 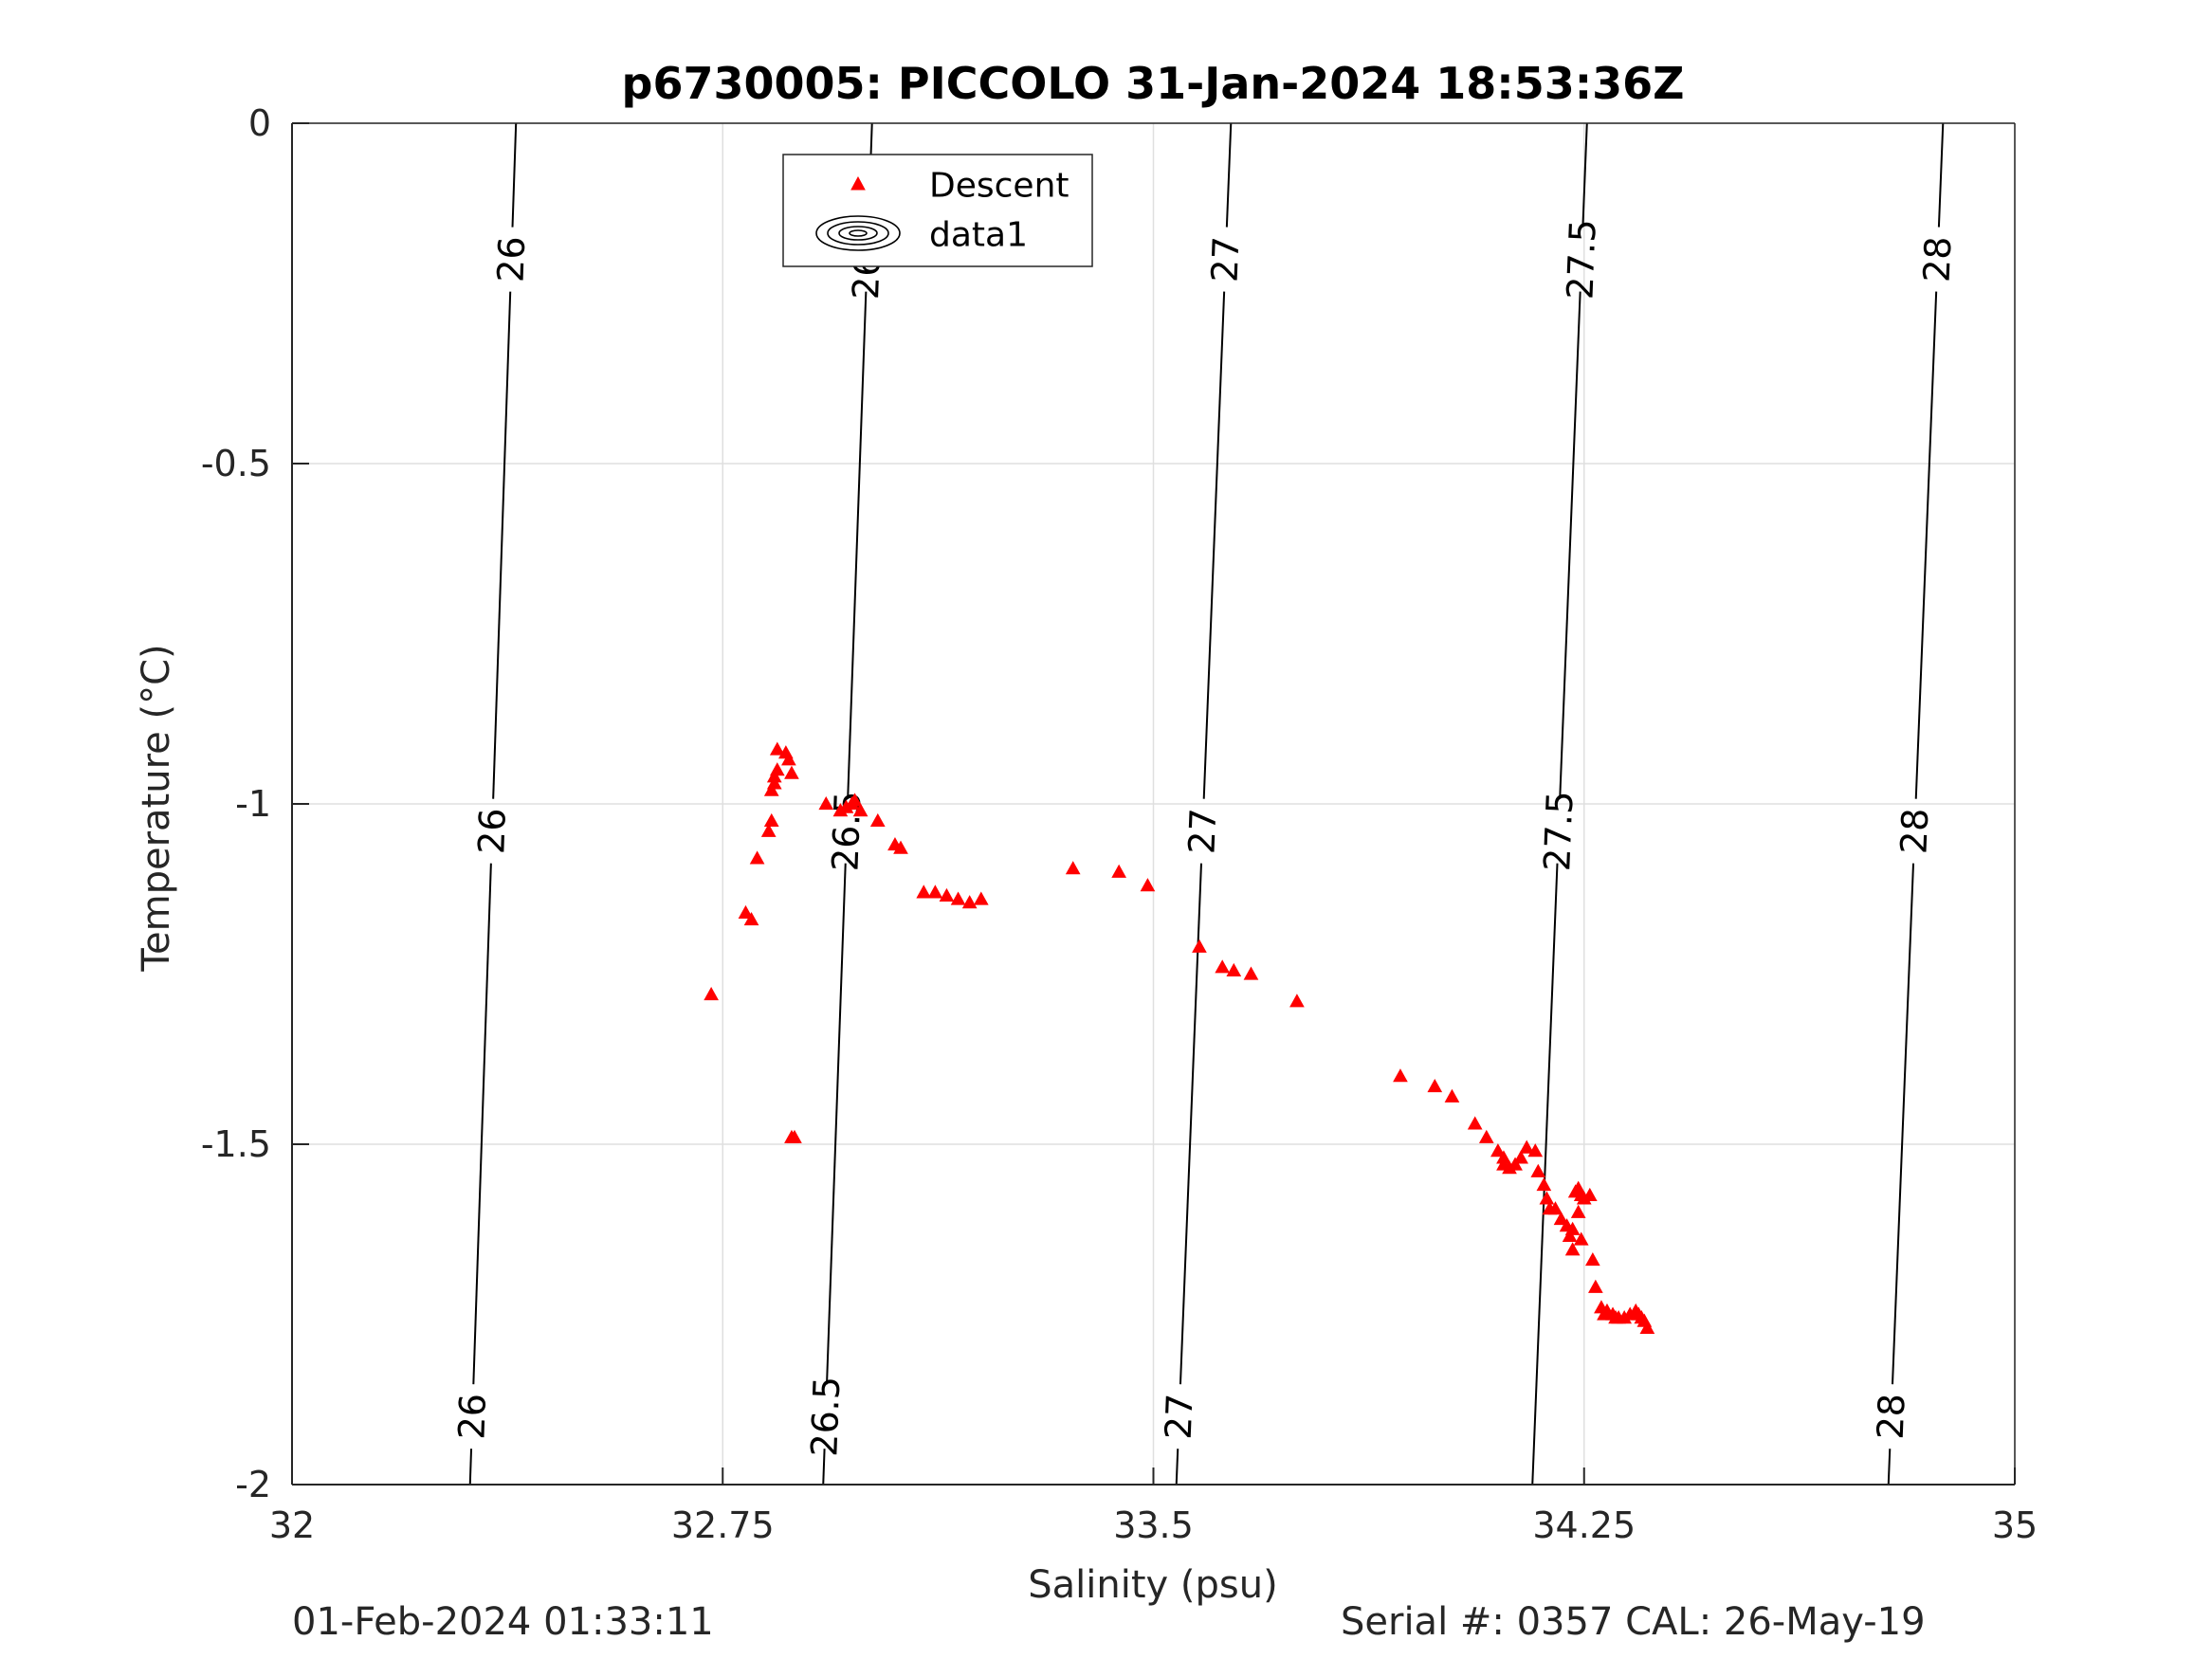 I want to click on y-tick-label: -1, so click(x=253, y=804).